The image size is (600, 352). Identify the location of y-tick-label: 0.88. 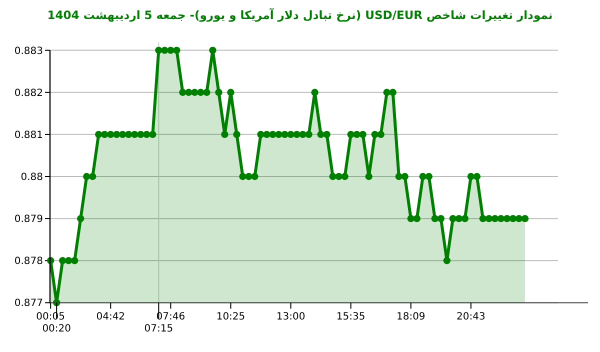
(31, 177).